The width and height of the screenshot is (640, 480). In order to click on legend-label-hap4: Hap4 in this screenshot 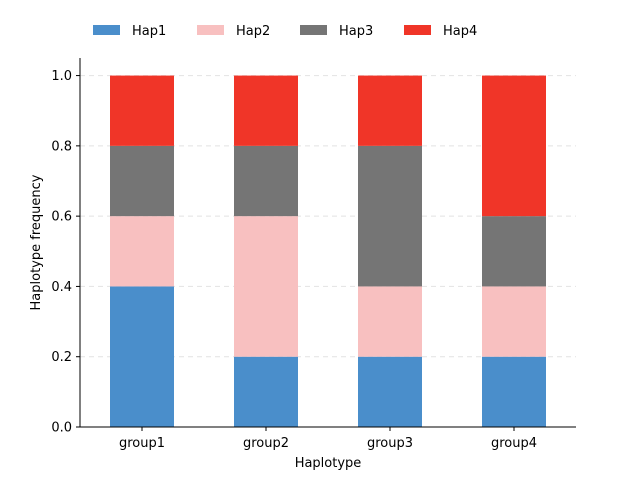, I will do `click(460, 31)`.